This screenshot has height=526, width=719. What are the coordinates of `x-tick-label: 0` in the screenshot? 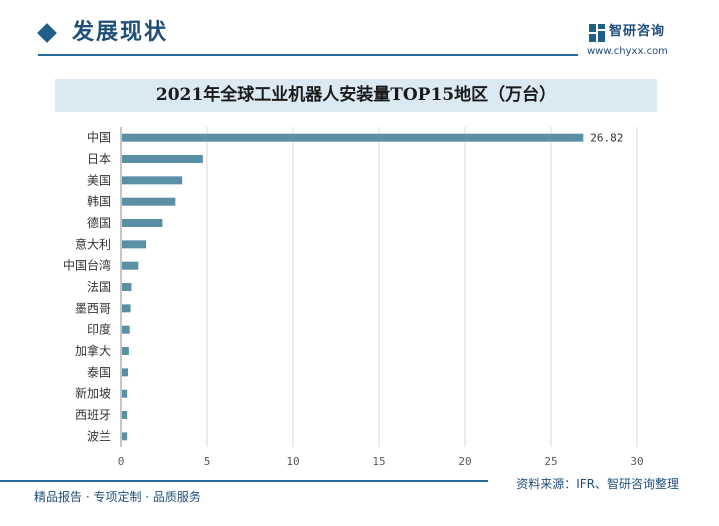 It's located at (121, 461).